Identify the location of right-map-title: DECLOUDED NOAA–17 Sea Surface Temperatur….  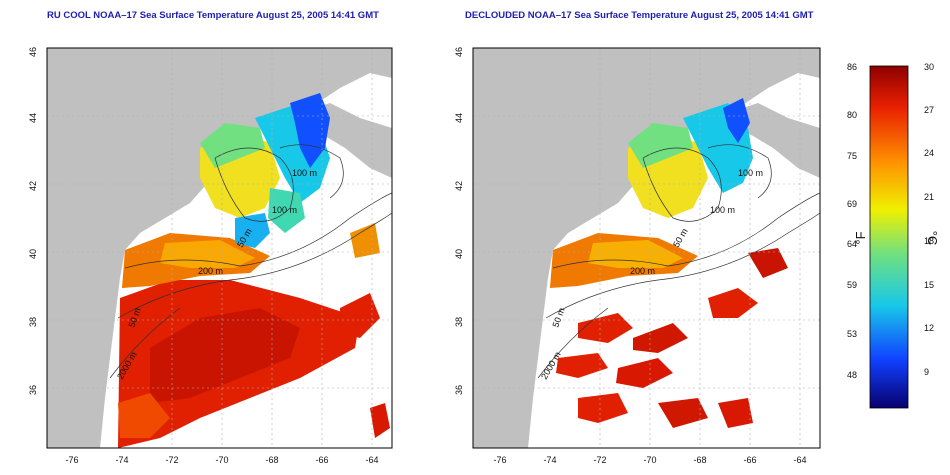
(639, 15).